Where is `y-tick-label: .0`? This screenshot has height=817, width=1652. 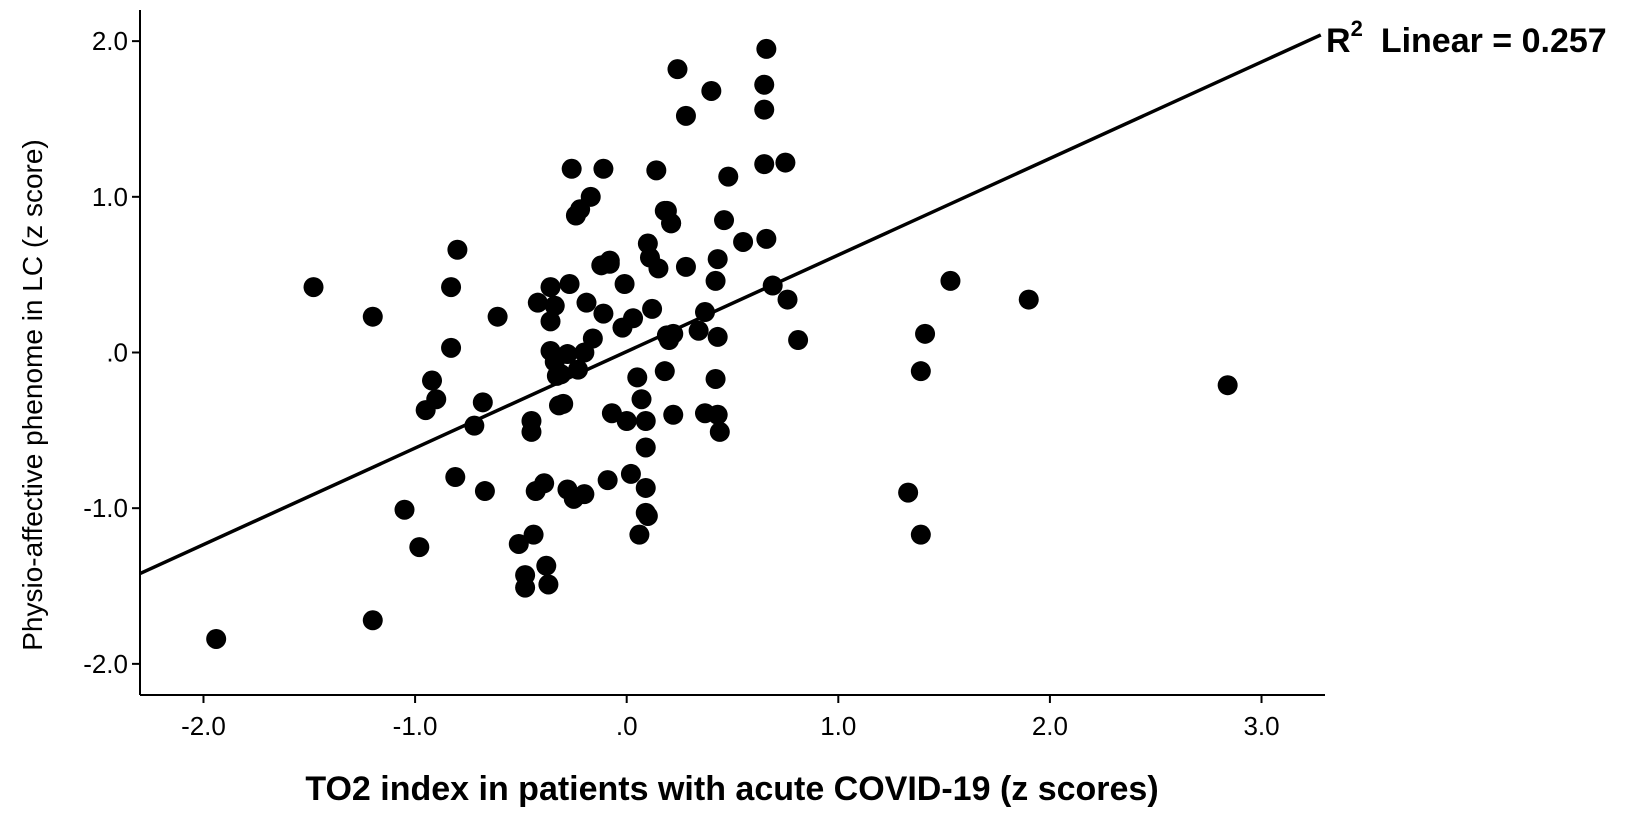 y-tick-label: .0 is located at coordinates (117, 353).